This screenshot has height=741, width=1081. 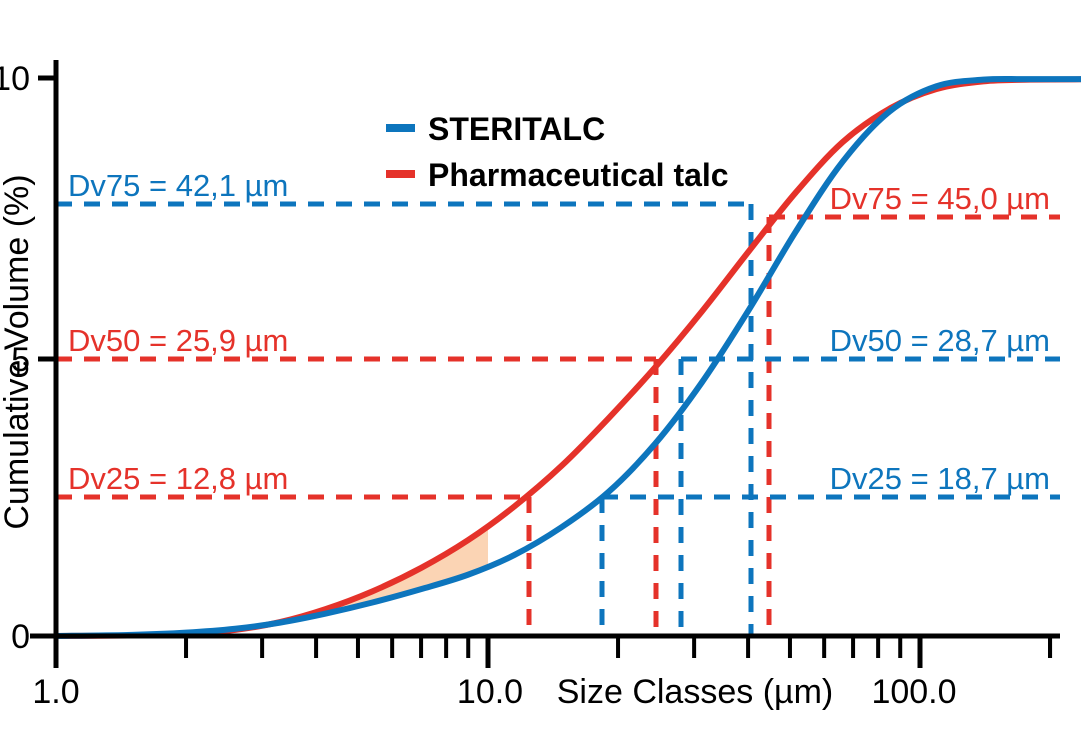 What do you see at coordinates (940, 478) in the screenshot?
I see `annotation-dv25-steritalc: Dv25 = 18,7 µm` at bounding box center [940, 478].